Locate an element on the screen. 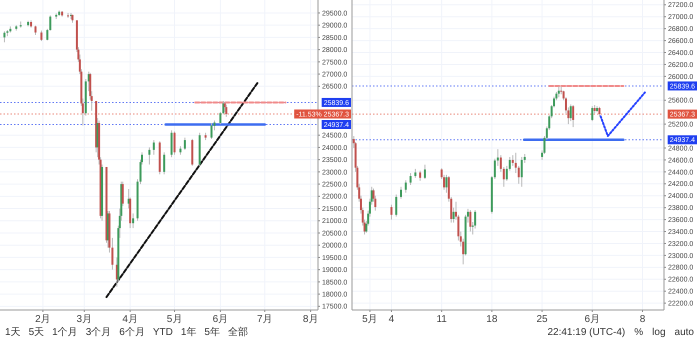  text: 1个月 is located at coordinates (65, 332).